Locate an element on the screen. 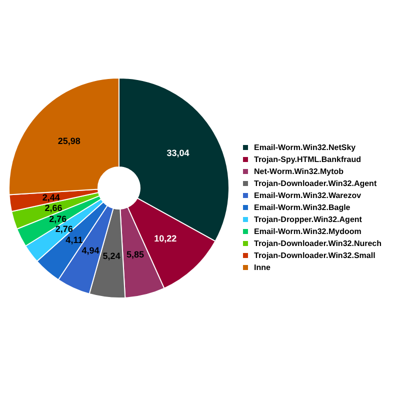 The height and width of the screenshot is (400, 400). data-label: 5,85 is located at coordinates (135, 255).